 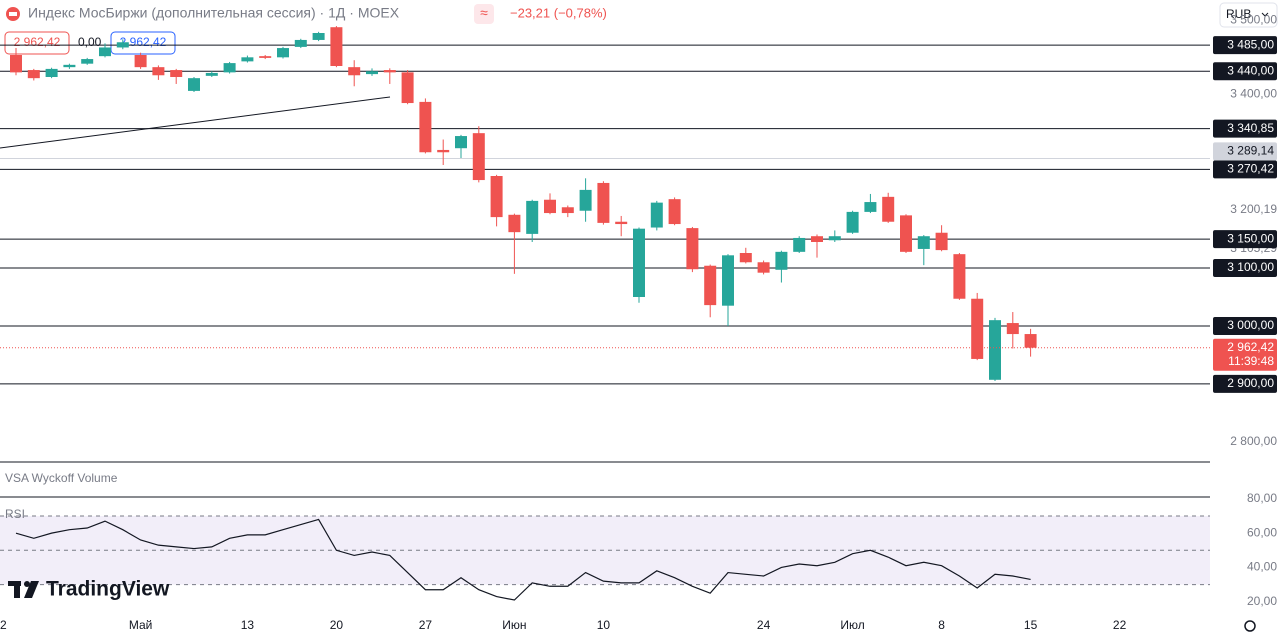 I want to click on currency-select, so click(x=1248, y=15).